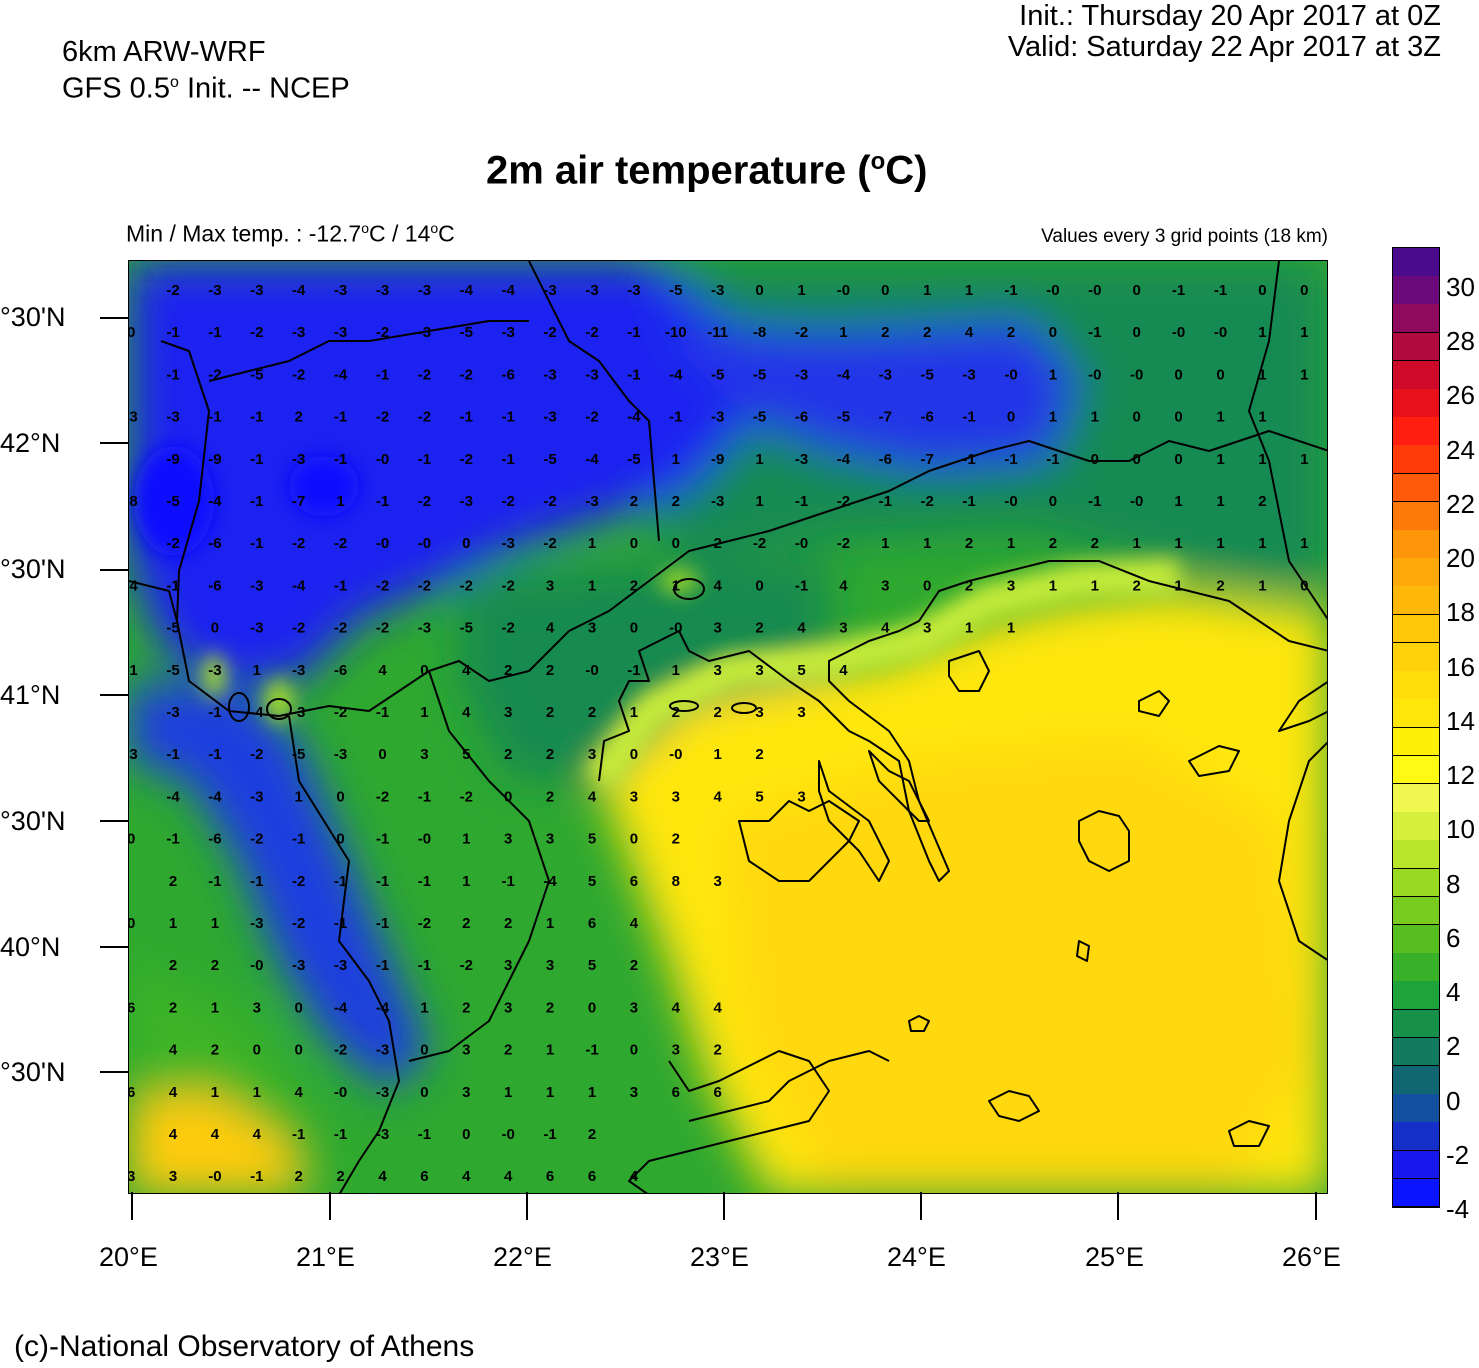 The image size is (1479, 1368). I want to click on lat-label-40: 40°N, so click(30, 947).